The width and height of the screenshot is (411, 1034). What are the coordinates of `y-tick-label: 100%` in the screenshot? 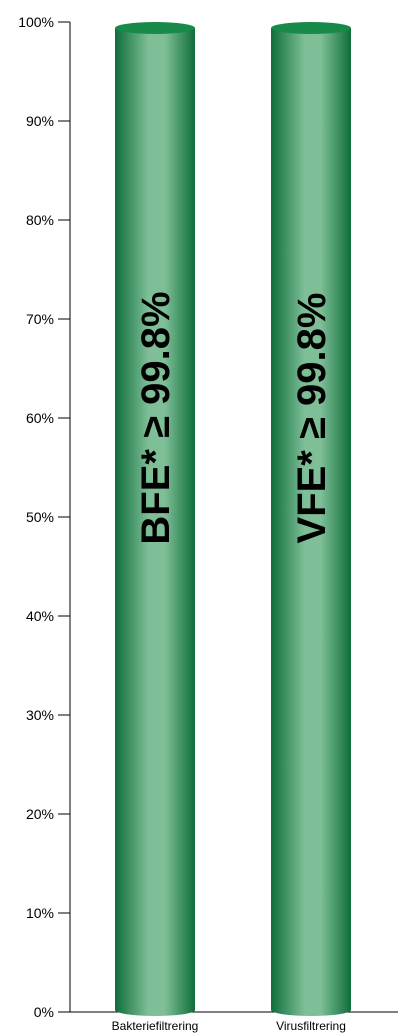 It's located at (36, 22).